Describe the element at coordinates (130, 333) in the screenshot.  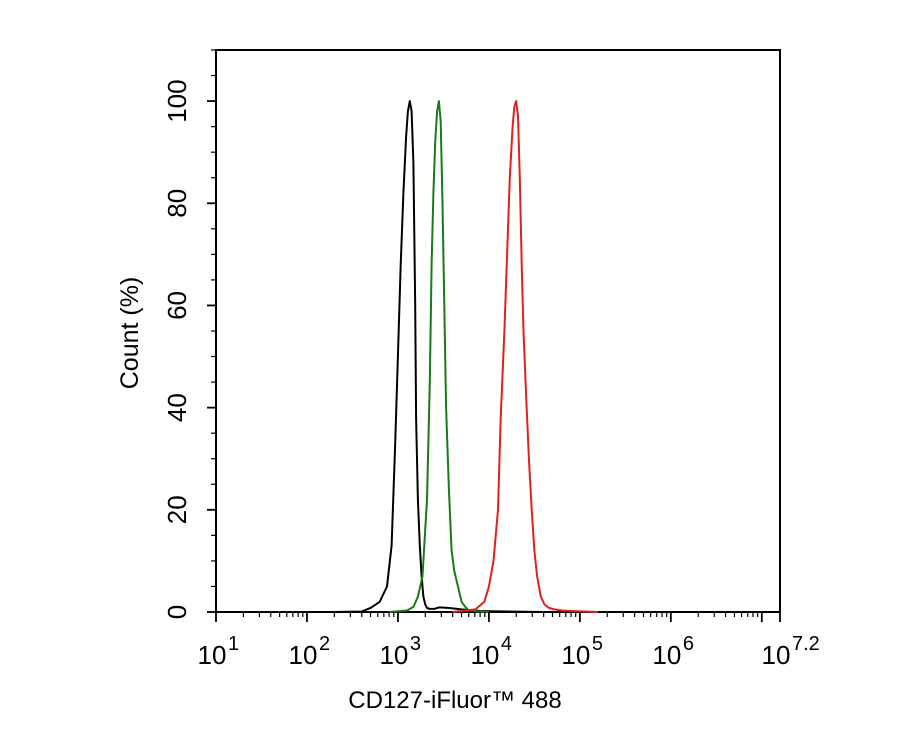
I see `y-axis-title: Count (%)` at that location.